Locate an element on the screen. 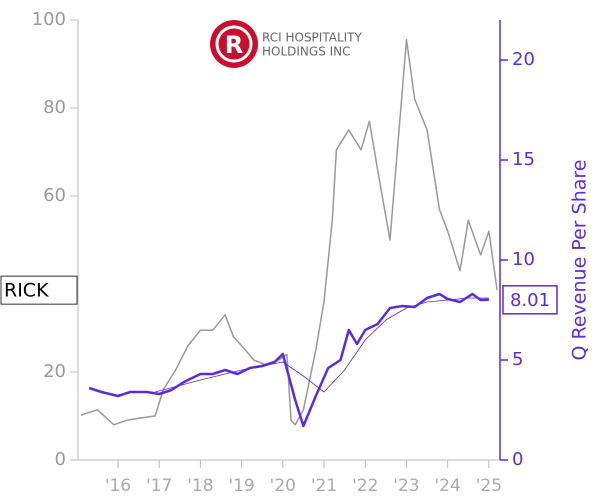 This screenshot has height=500, width=600. y-tick-label: 60 is located at coordinates (54, 195).